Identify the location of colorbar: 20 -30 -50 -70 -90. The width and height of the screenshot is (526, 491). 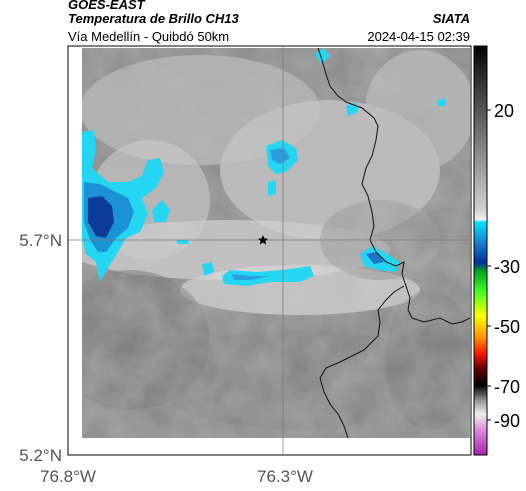
(496, 250).